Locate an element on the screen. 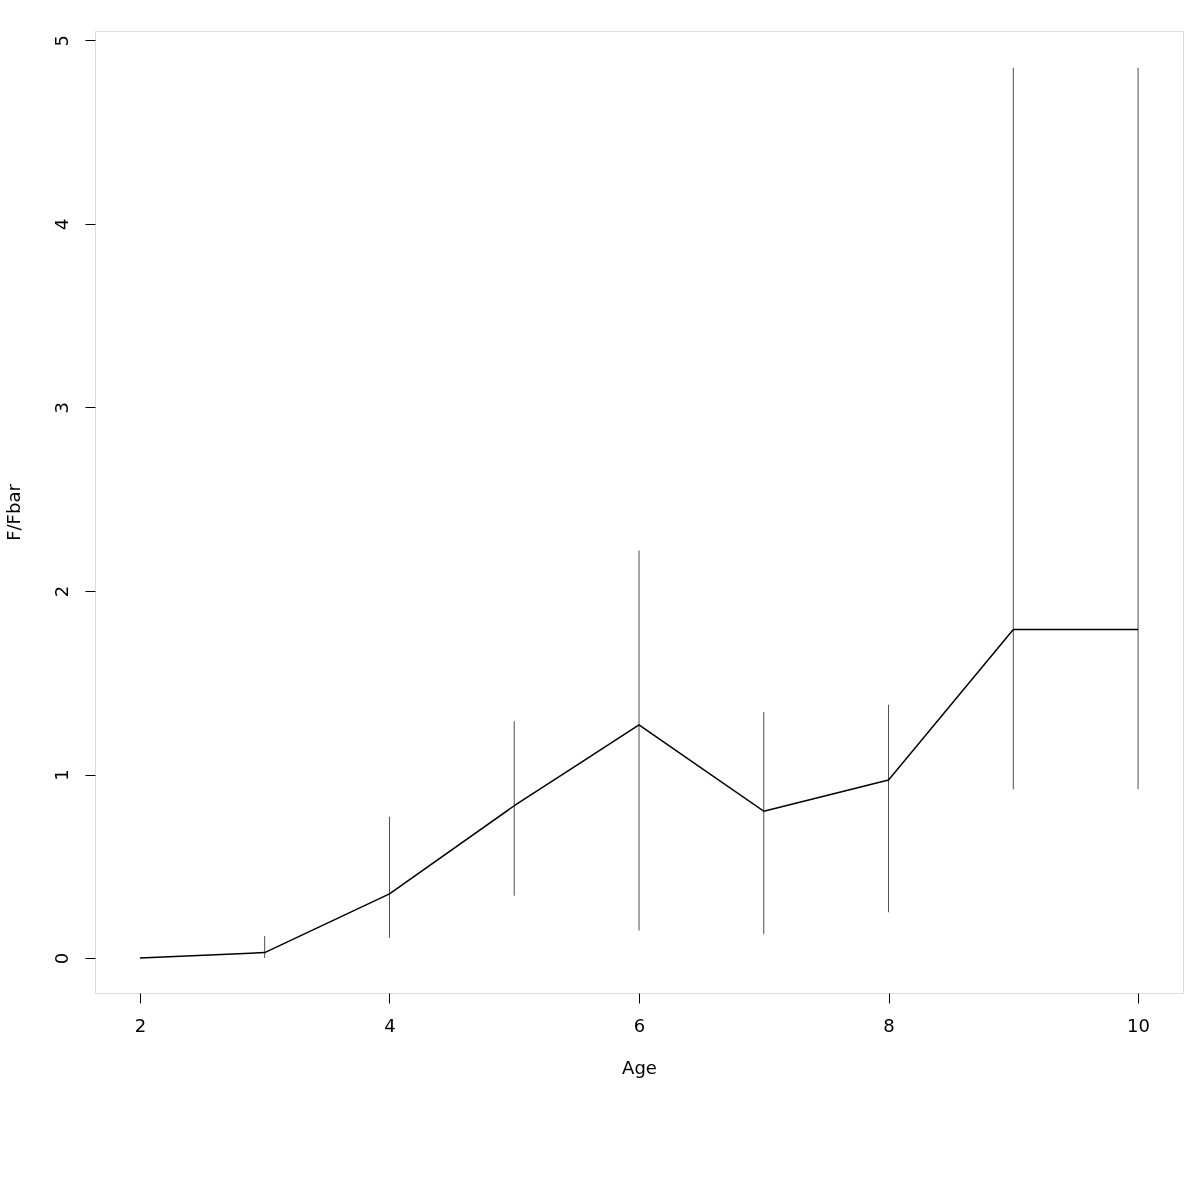  y-axis-title: F/Fbar is located at coordinates (13, 512).